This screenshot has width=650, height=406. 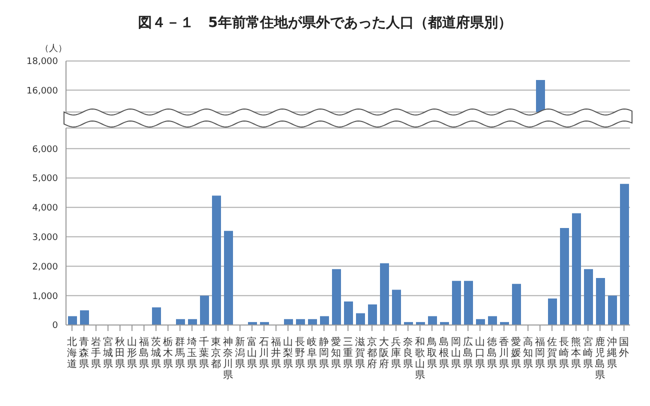 What do you see at coordinates (552, 353) in the screenshot?
I see `x-tick-label: 佐賀県` at bounding box center [552, 353].